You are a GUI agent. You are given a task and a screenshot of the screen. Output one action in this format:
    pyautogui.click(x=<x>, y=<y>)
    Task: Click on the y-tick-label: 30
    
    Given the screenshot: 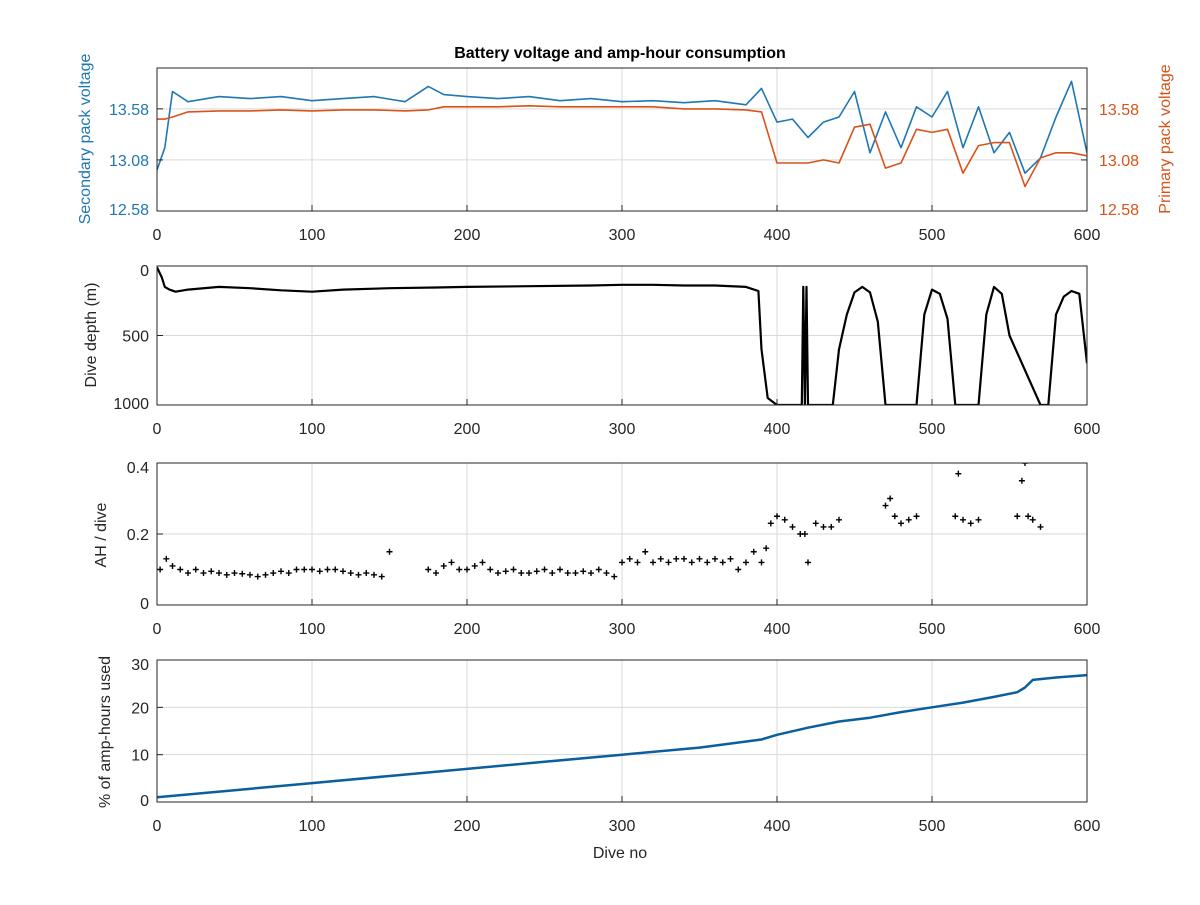 What is the action you would take?
    pyautogui.click(x=140, y=665)
    